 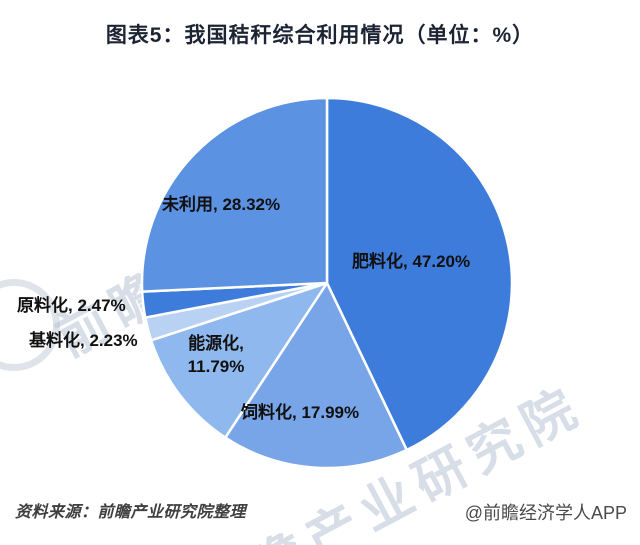 What do you see at coordinates (545, 513) in the screenshot?
I see `credit-note: @前瞻经济学人APP` at bounding box center [545, 513].